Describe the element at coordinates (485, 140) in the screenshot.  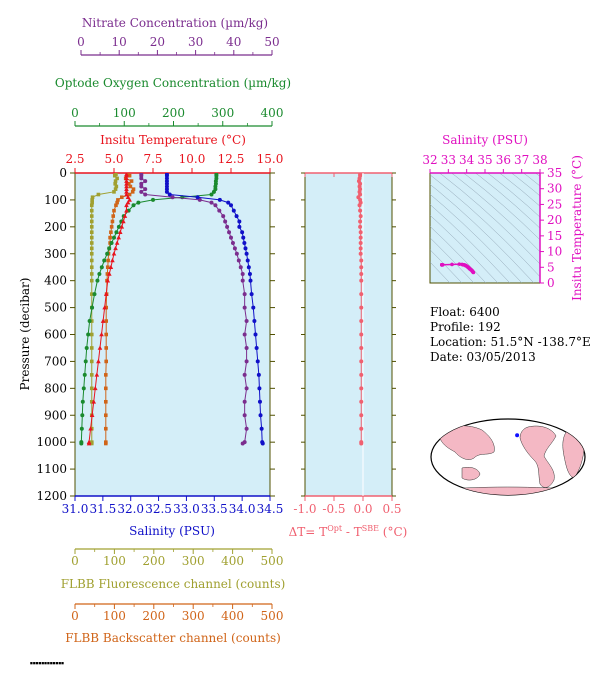
I see `ts-salinity-label: Salinity (PSU)` at that location.